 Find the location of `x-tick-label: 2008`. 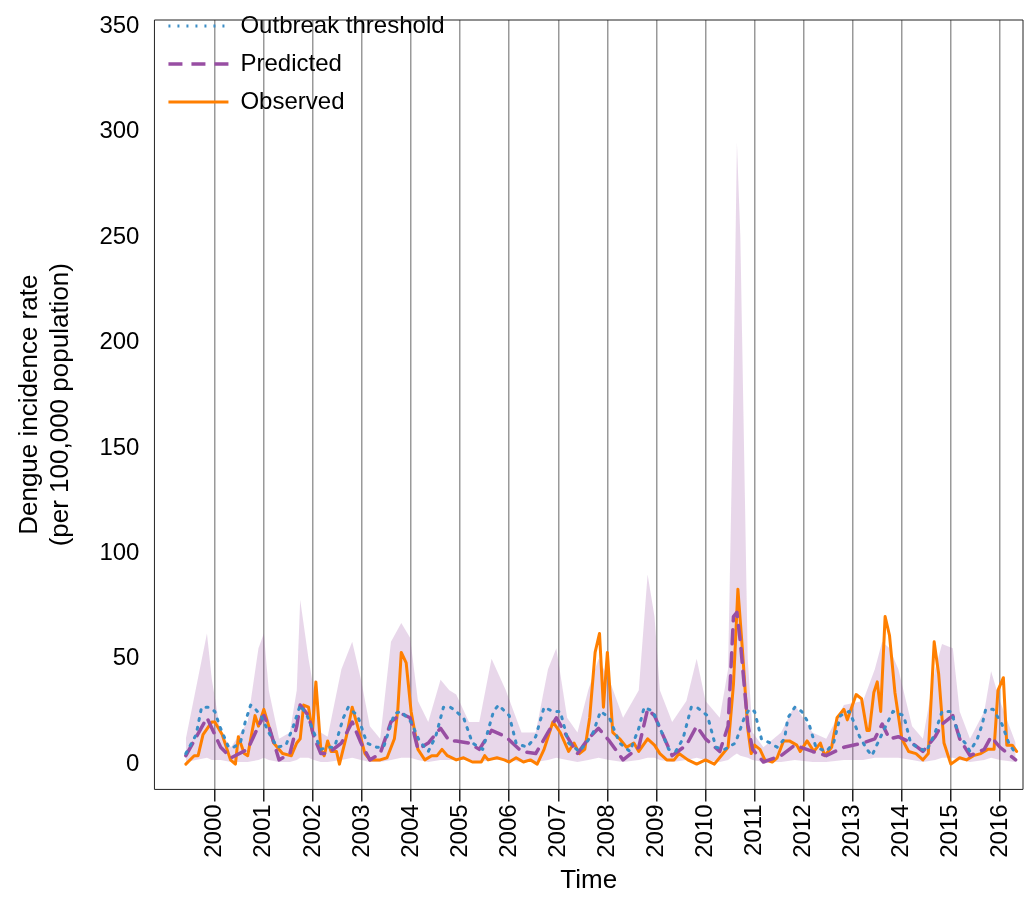

x-tick-label: 2008 is located at coordinates (605, 831).